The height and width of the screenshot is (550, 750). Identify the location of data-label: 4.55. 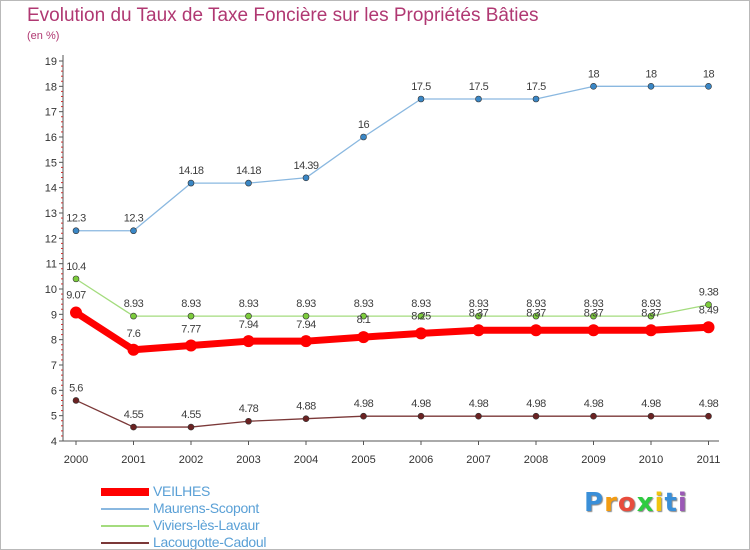
(191, 415).